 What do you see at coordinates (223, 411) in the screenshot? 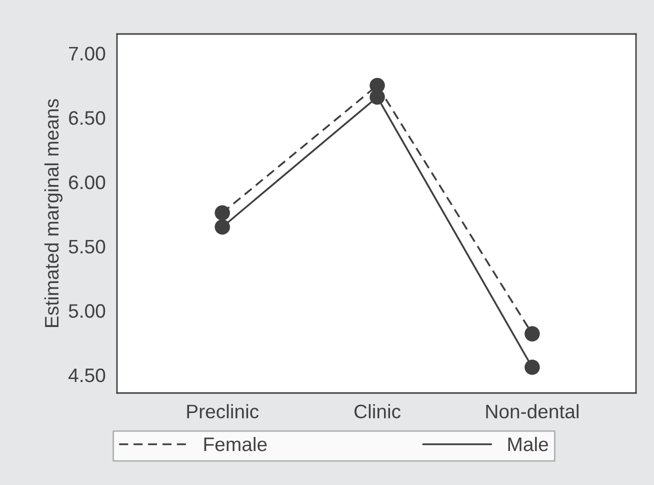
I see `x-tick-label: Preclinic` at bounding box center [223, 411].